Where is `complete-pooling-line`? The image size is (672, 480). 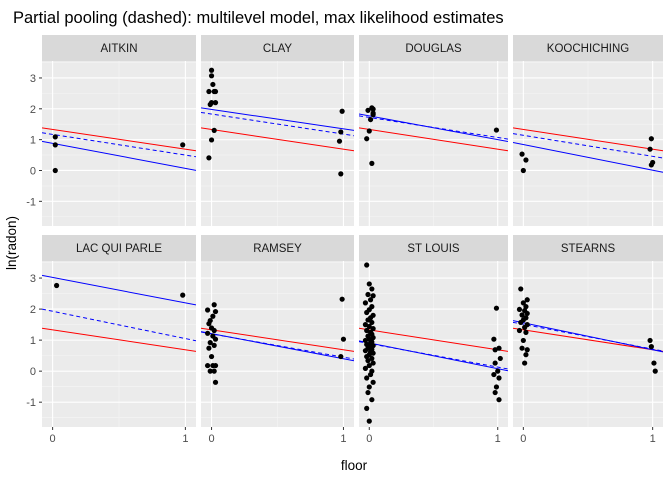 complete-pooling-line is located at coordinates (119, 339).